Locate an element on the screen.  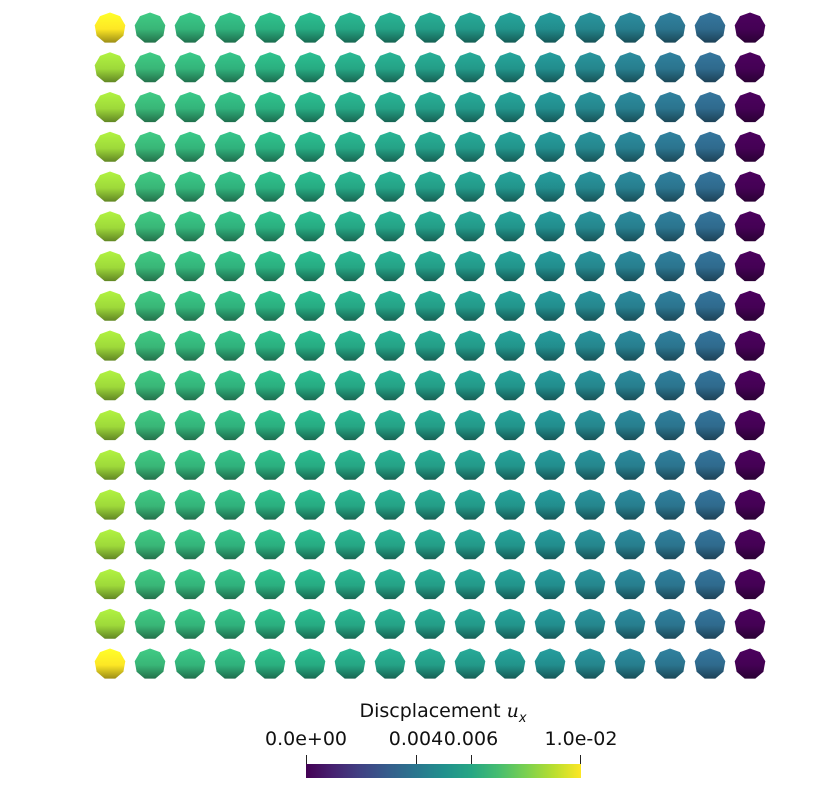
legend-tick-mark is located at coordinates (416, 760).